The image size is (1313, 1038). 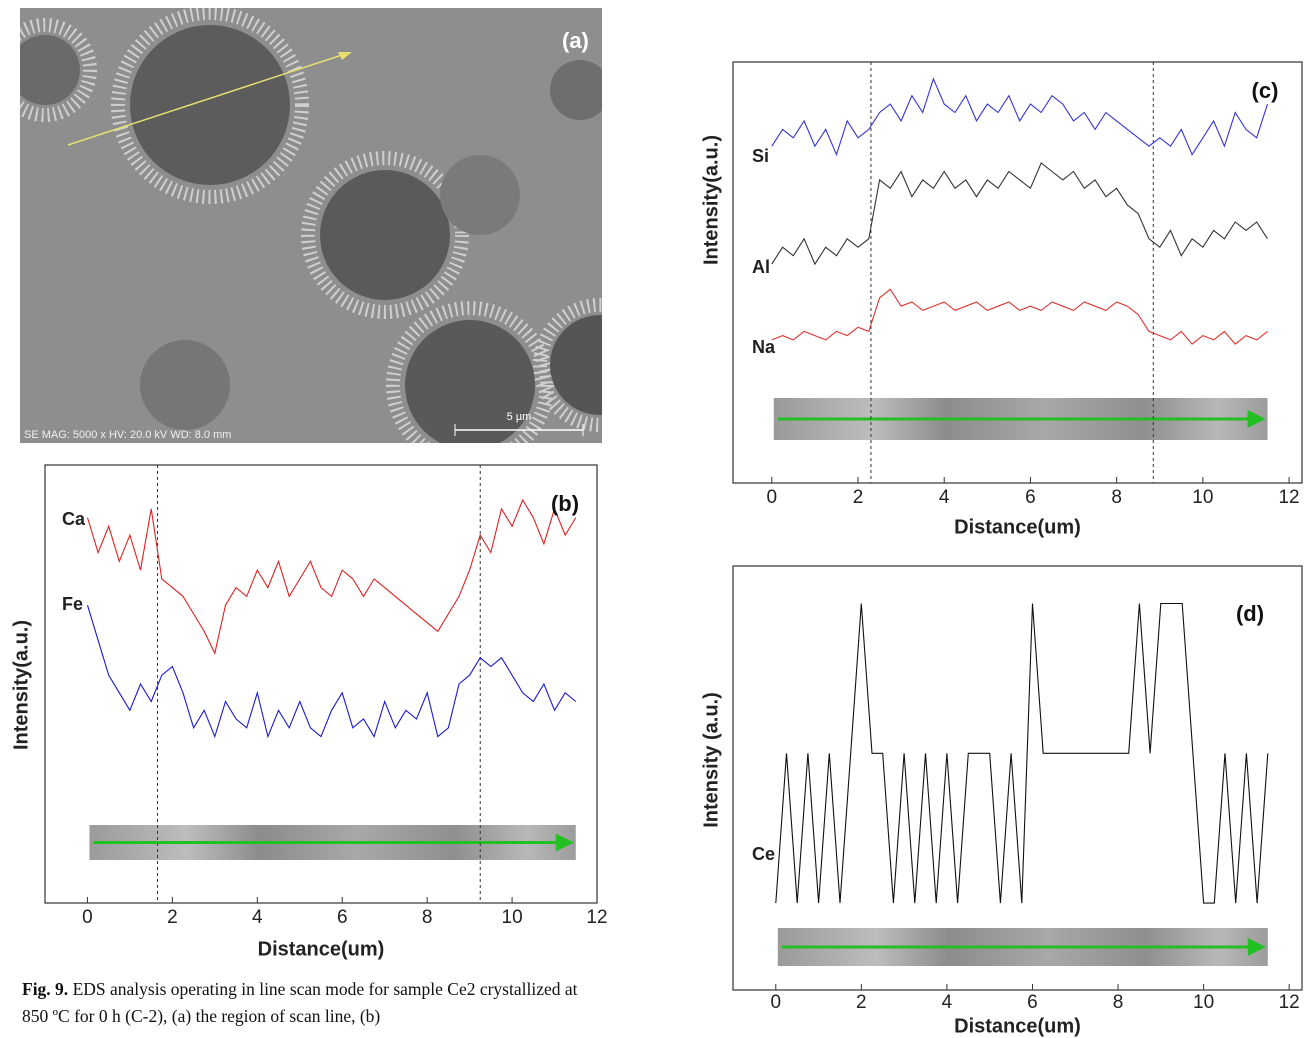 What do you see at coordinates (764, 347) in the screenshot?
I see `series-label: Na` at bounding box center [764, 347].